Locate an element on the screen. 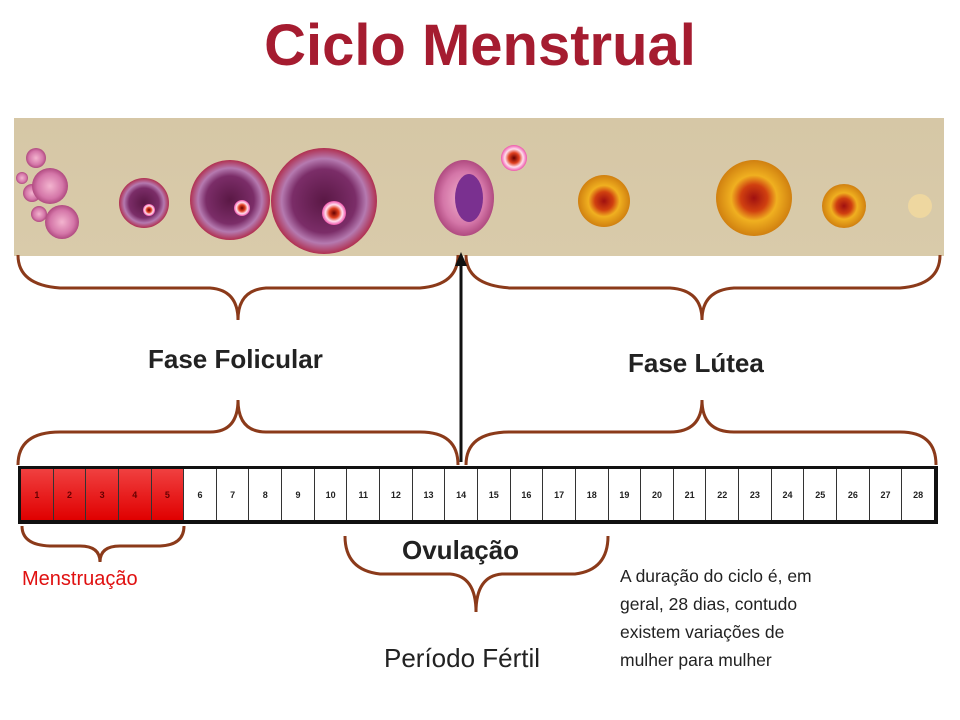 The height and width of the screenshot is (720, 960). fertile-period-label: Período Fértil is located at coordinates (462, 658).